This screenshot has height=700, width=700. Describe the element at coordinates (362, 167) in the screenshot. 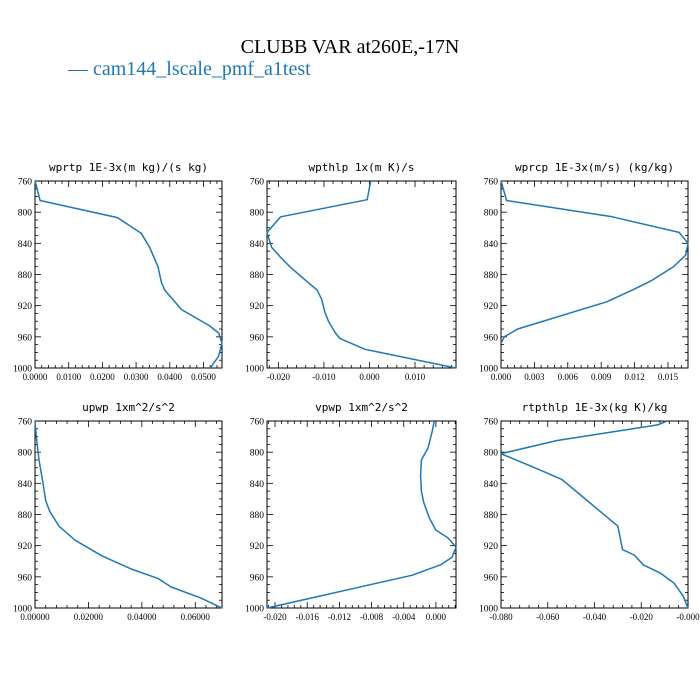

I see `panel-title: wpthlp 1x(m K)/s` at that location.